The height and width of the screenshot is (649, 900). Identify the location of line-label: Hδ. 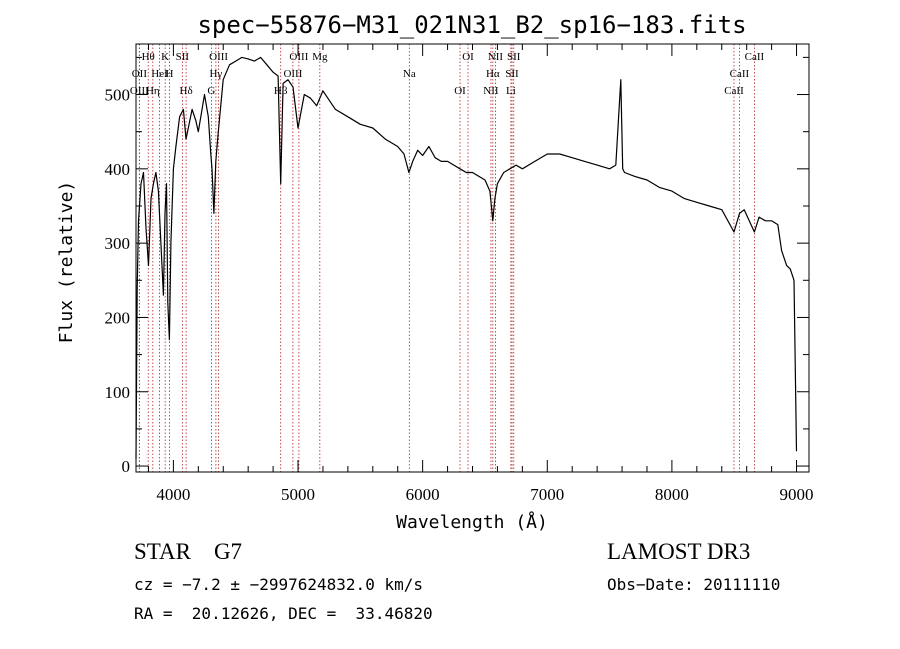
(186, 91).